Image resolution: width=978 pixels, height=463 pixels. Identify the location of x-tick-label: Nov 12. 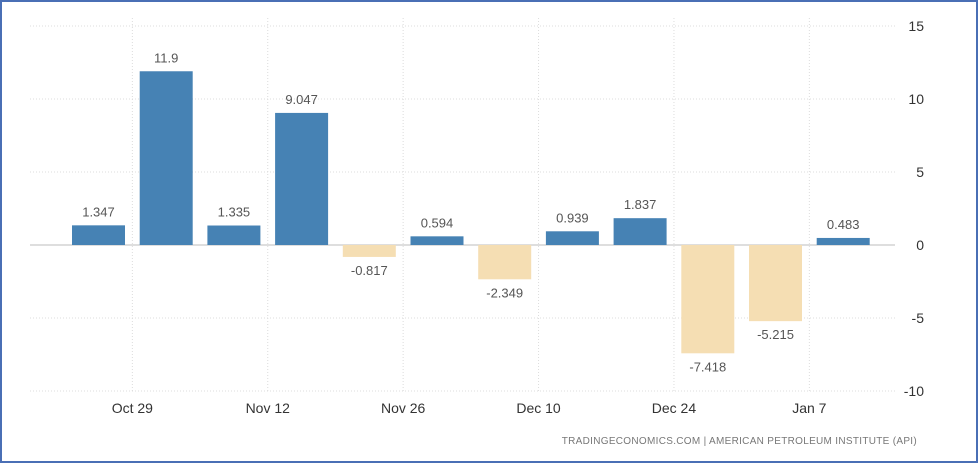
(268, 408).